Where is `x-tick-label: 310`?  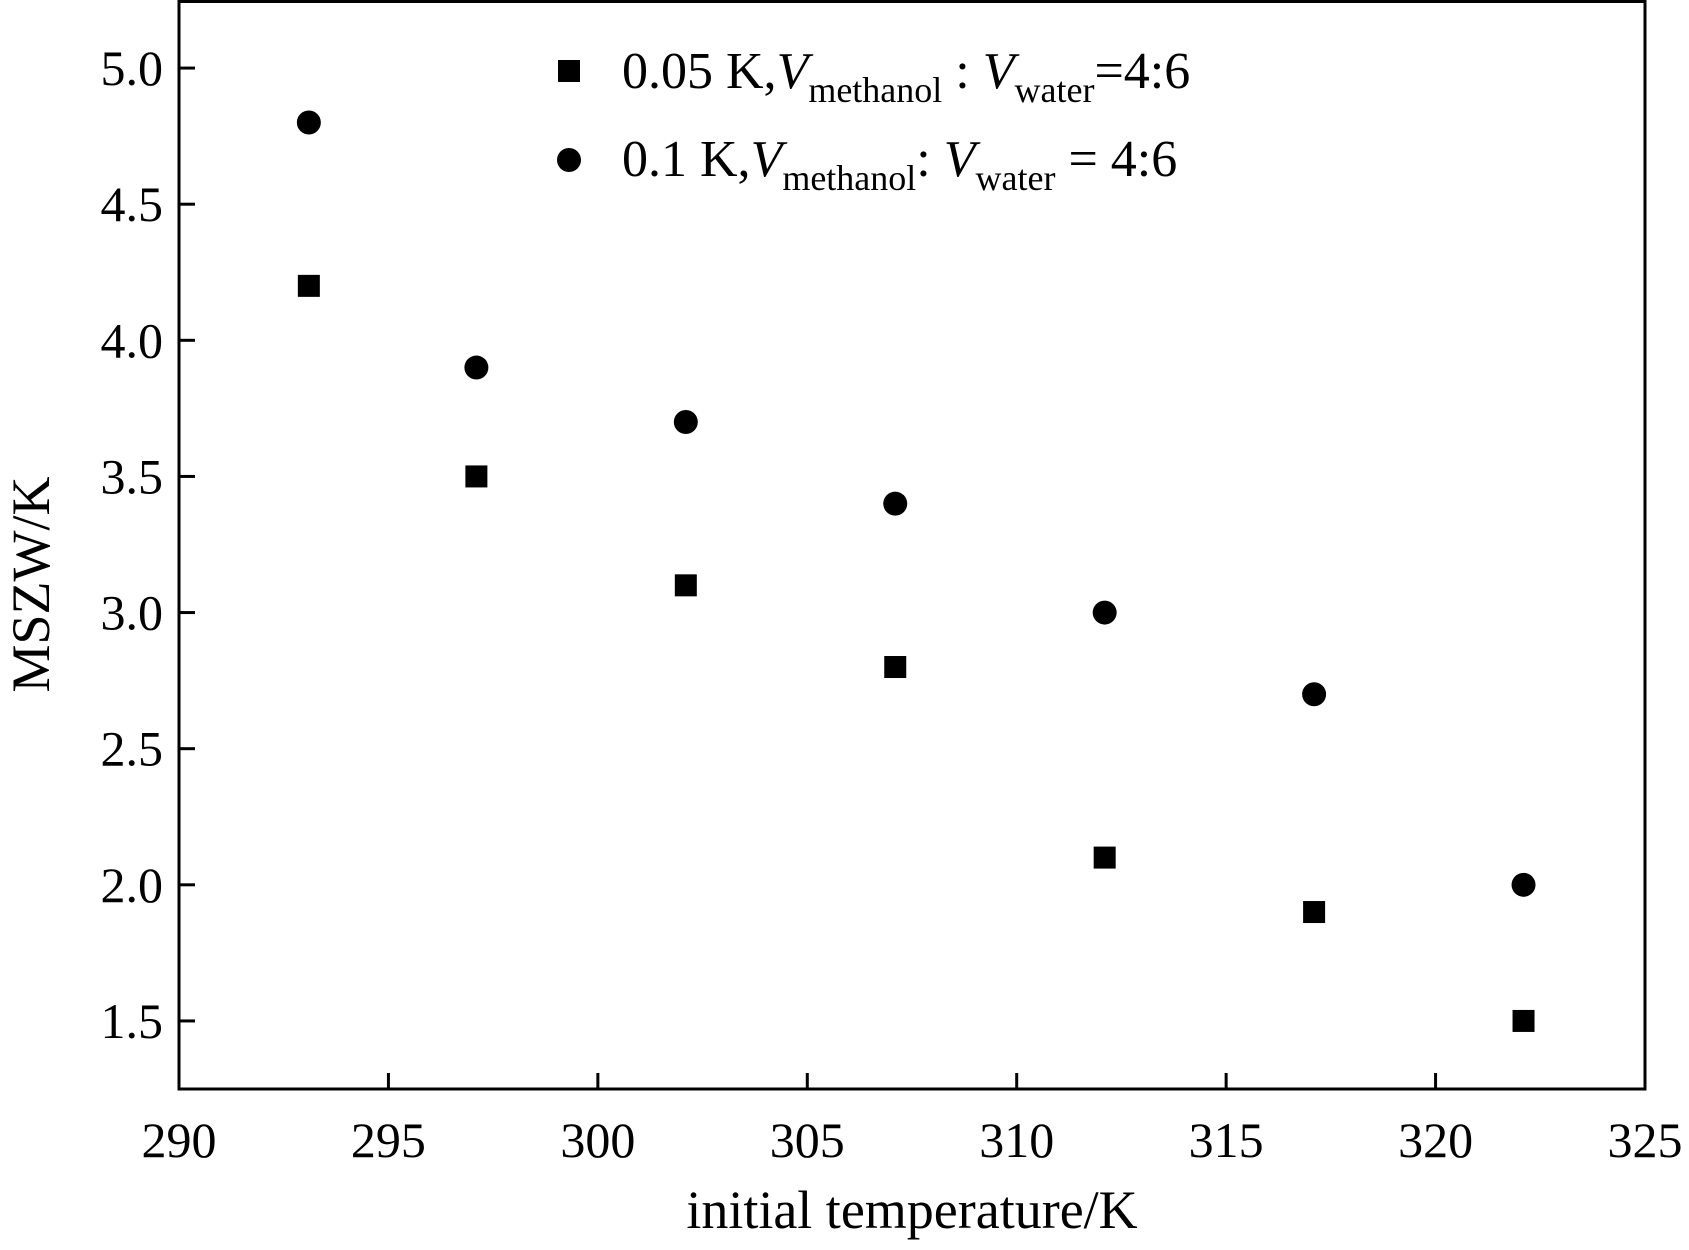 x-tick-label: 310 is located at coordinates (1016, 1140).